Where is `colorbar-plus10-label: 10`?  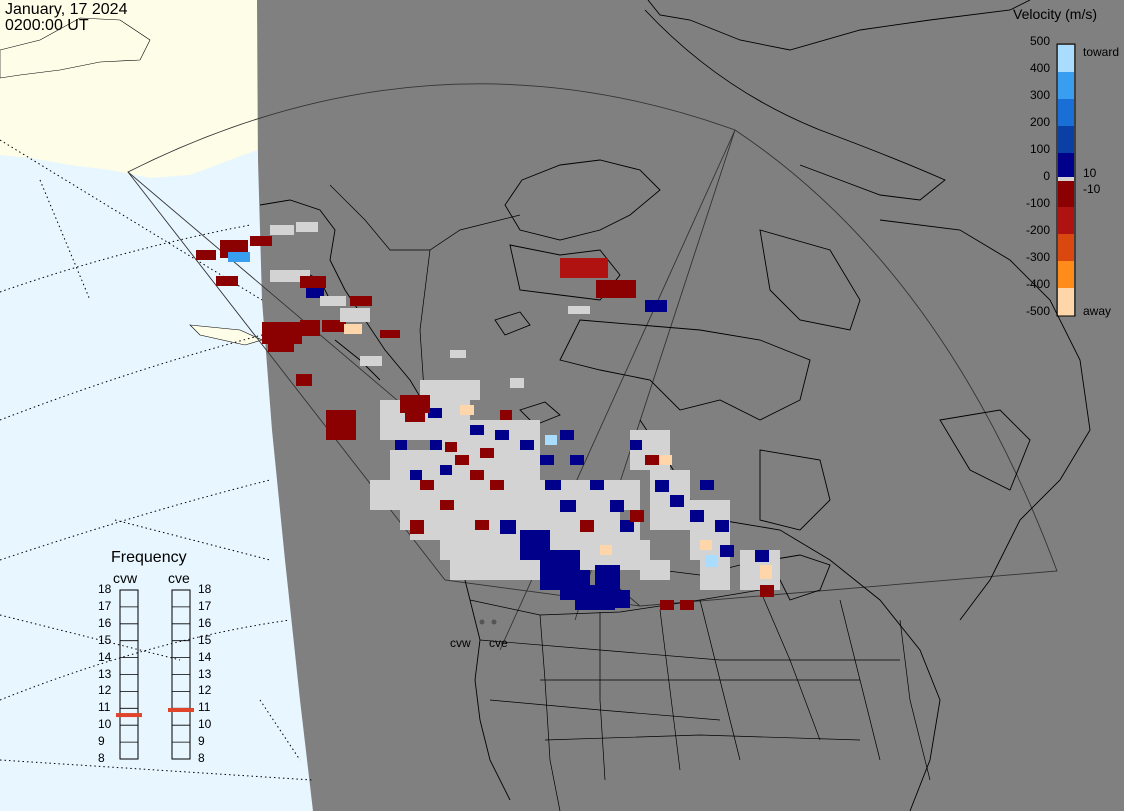 colorbar-plus10-label: 10 is located at coordinates (1090, 173).